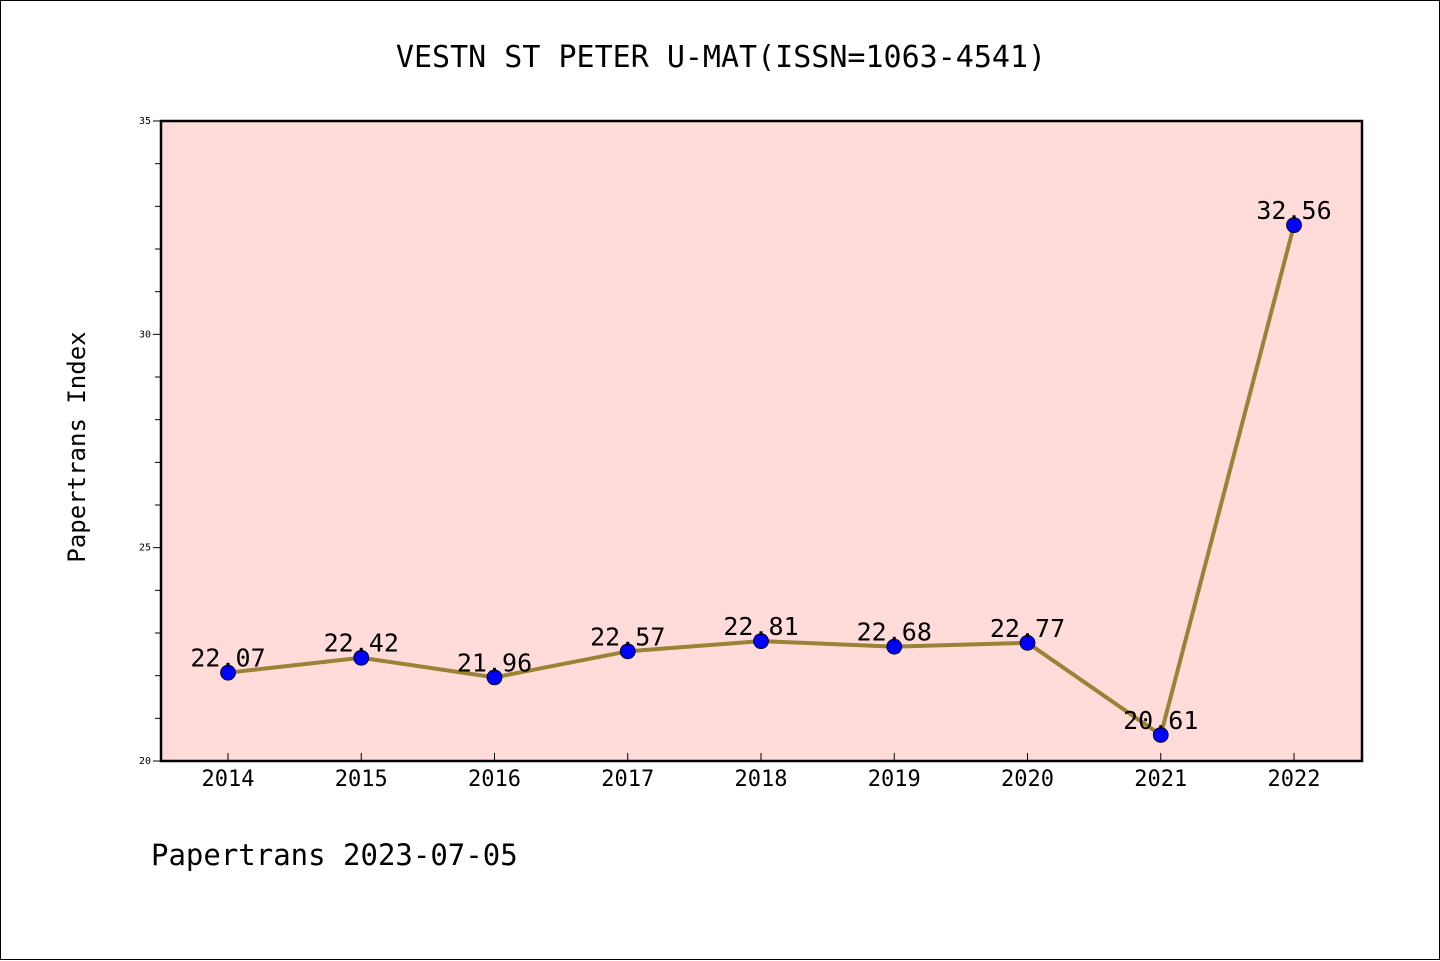 This screenshot has height=961, width=1440. I want to click on x-tick-label: 2018, so click(761, 779).